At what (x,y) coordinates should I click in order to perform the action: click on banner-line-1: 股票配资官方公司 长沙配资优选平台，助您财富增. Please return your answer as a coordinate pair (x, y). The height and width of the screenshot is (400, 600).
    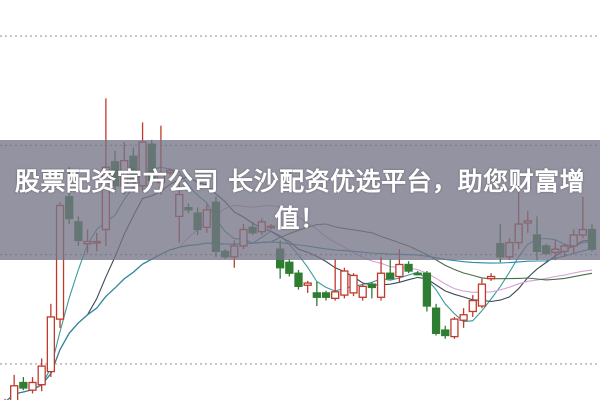
    Looking at the image, I should click on (300, 181).